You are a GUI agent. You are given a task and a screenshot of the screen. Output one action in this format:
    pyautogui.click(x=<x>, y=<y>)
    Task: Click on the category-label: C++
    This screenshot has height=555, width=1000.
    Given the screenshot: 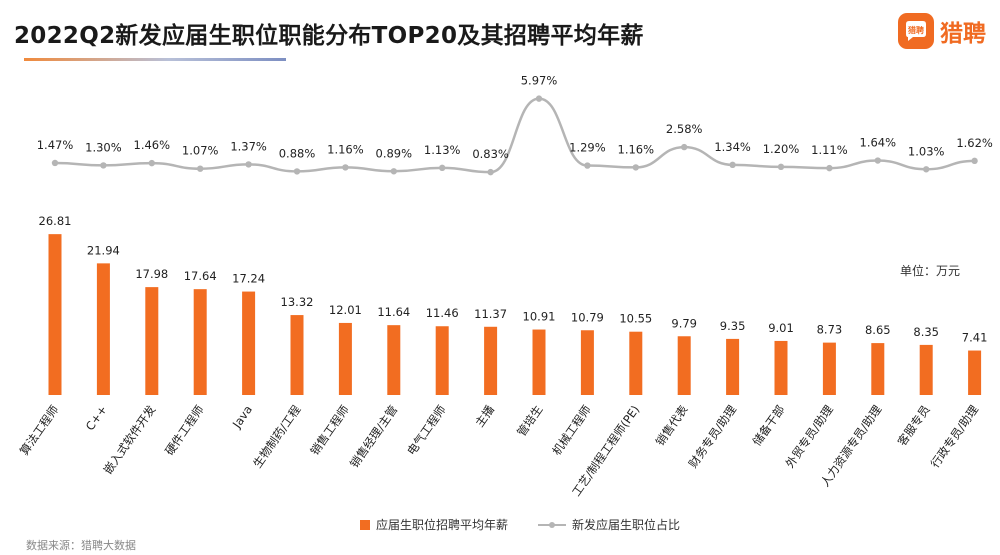 What is the action you would take?
    pyautogui.click(x=96, y=418)
    